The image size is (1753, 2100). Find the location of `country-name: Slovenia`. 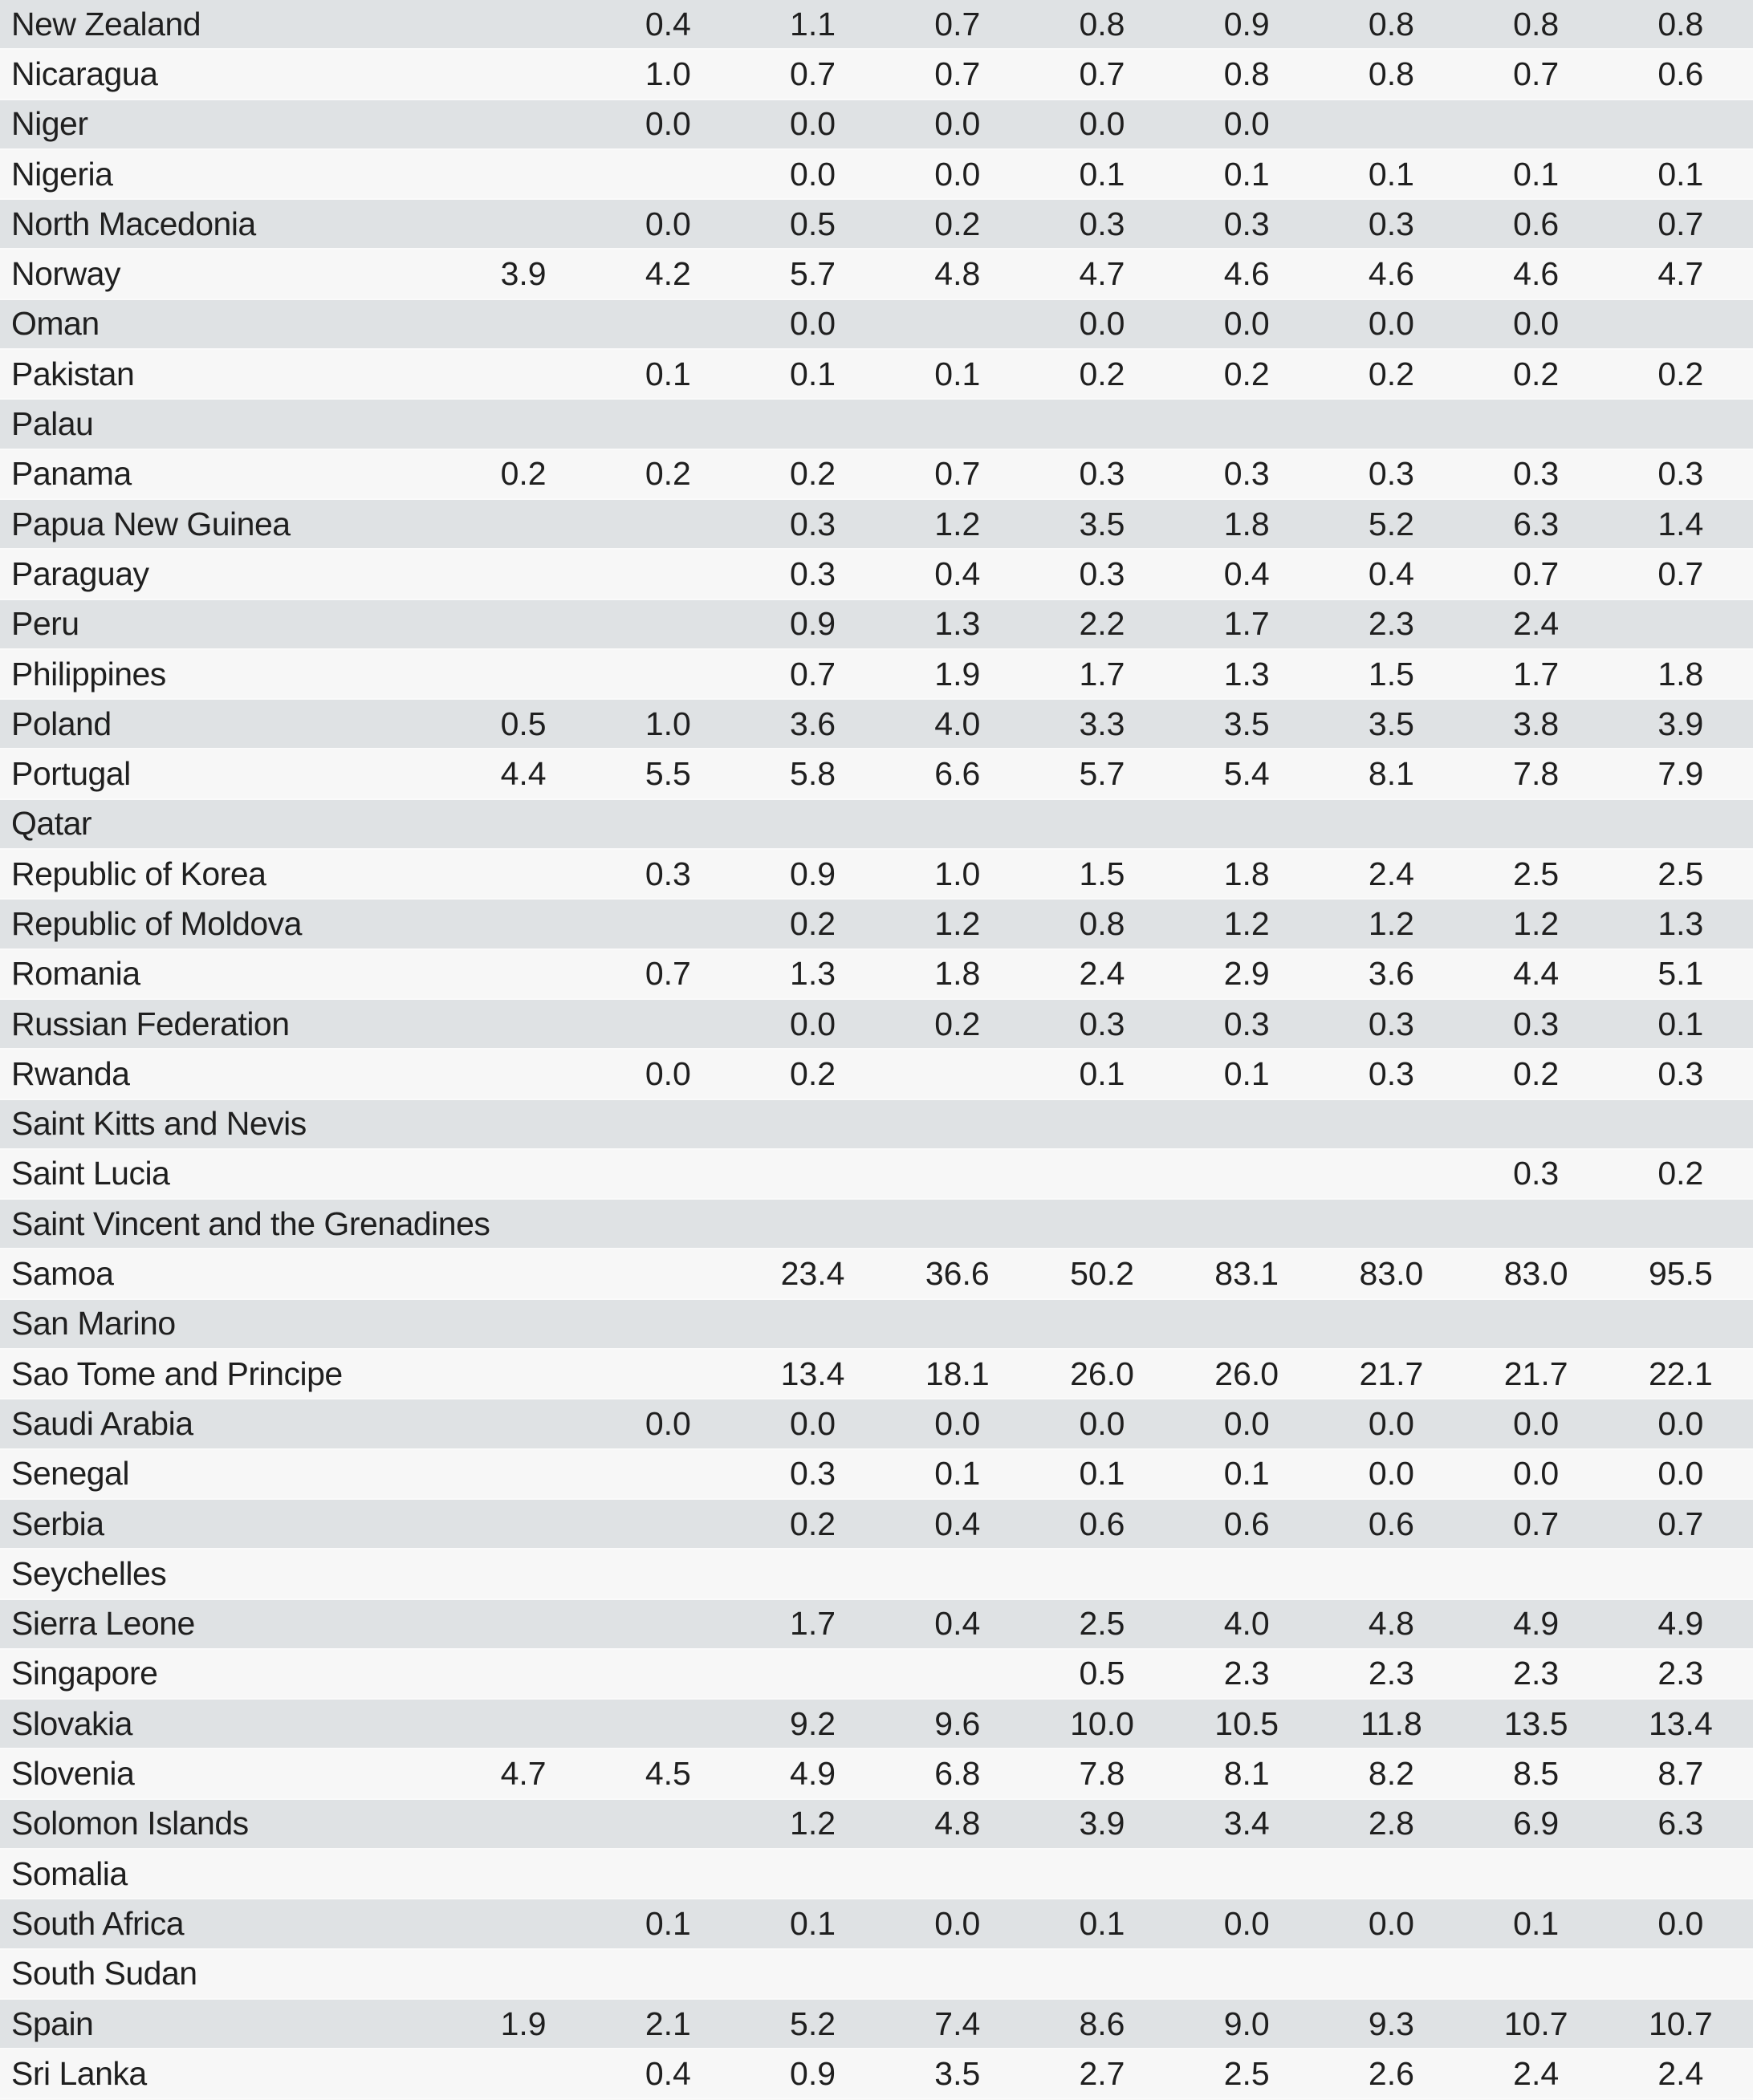

country-name: Slovenia is located at coordinates (73, 1774).